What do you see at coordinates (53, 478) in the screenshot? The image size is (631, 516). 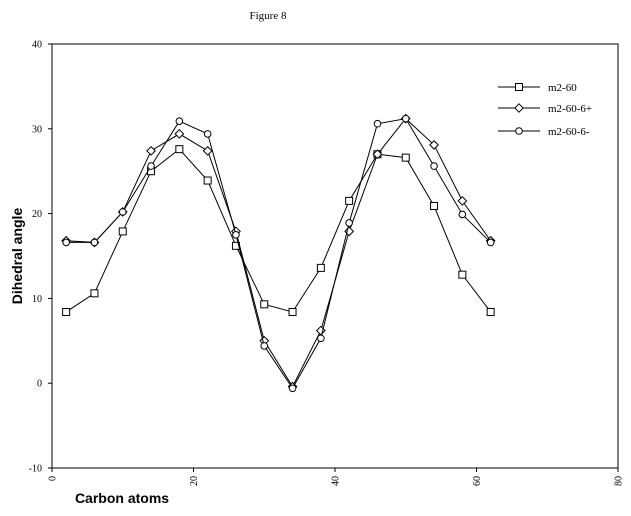 I see `x-tick-label: 0` at bounding box center [53, 478].